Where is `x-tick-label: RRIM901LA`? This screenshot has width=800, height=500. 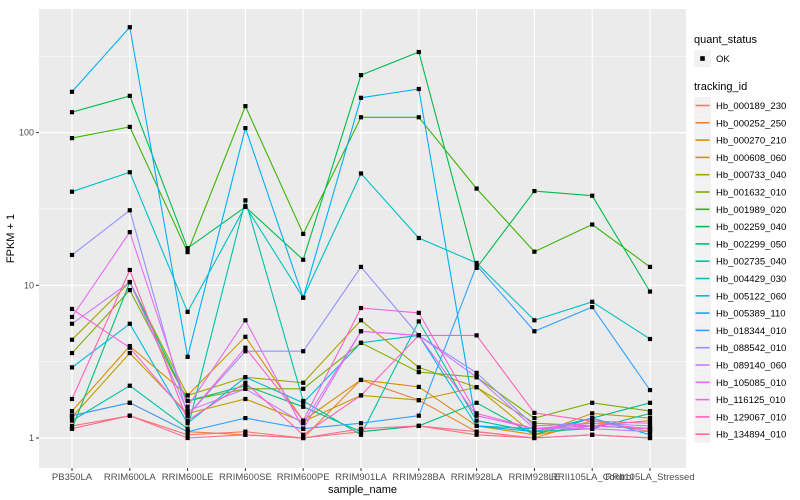 x-tick-label: RRIM901LA is located at coordinates (361, 477).